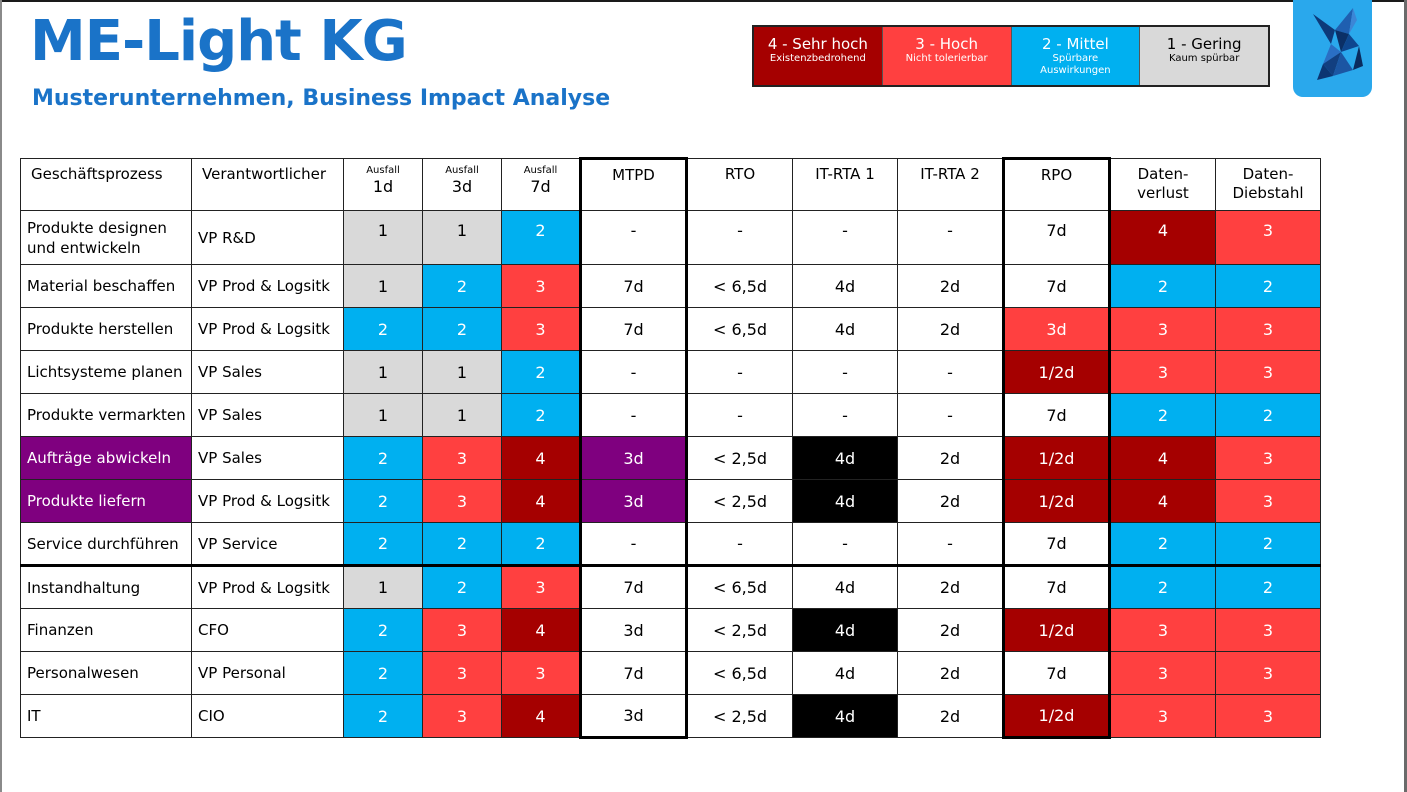 This screenshot has width=1407, height=792. Describe the element at coordinates (1162, 544) in the screenshot. I see `cell-datenverlust: 2` at that location.